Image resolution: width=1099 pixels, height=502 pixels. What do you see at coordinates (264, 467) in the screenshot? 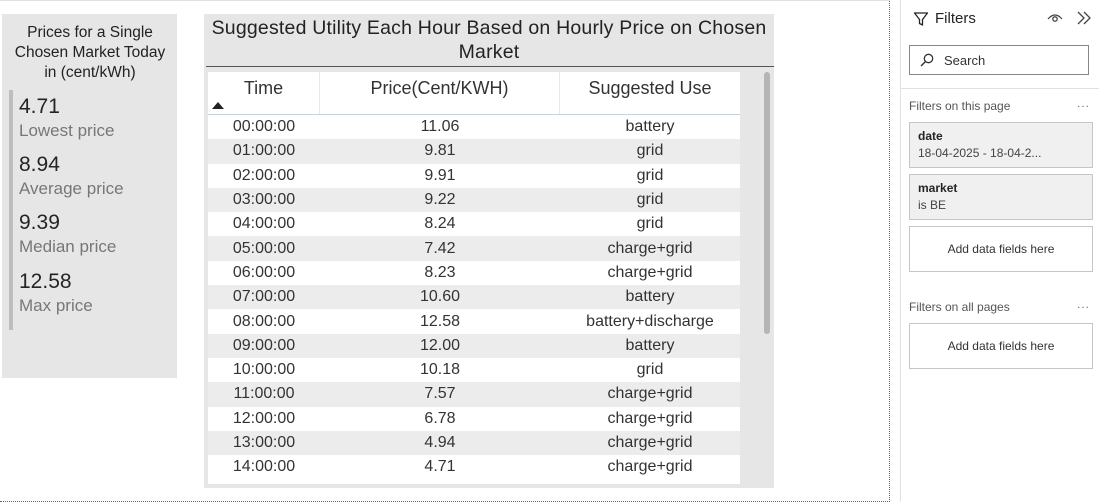
I see `cell-time: 14:00:00` at bounding box center [264, 467].